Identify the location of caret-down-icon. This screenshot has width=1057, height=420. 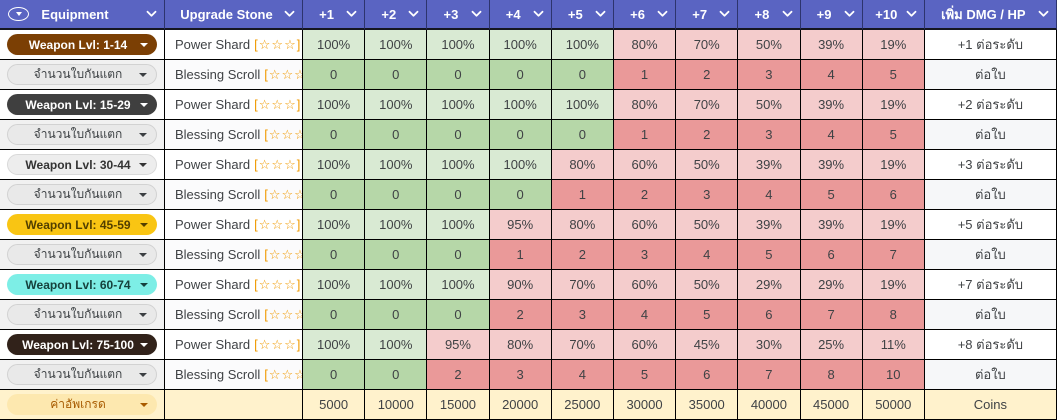
(18, 14).